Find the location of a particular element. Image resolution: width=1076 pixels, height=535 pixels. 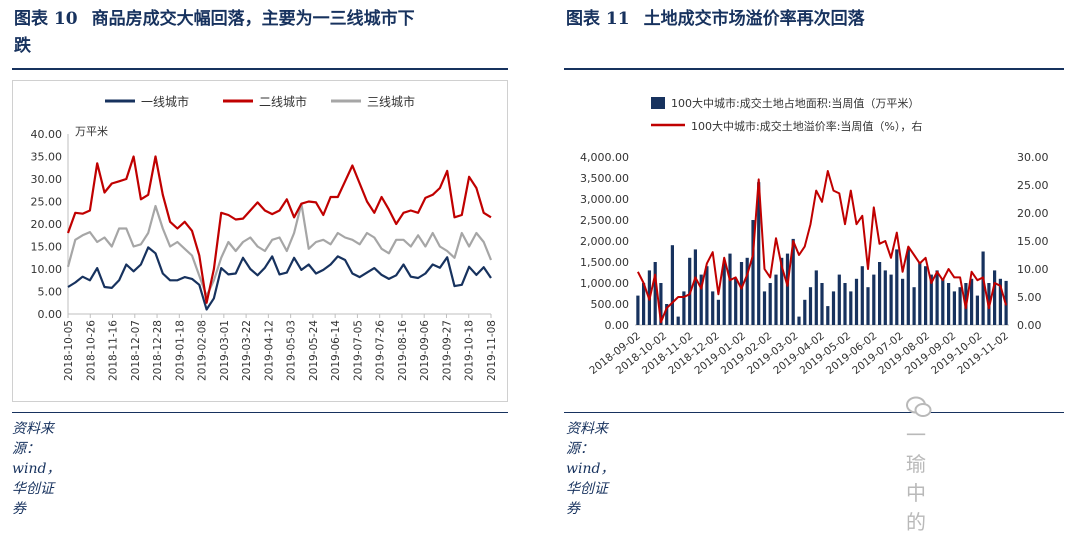

y-tick-label: 25.00 is located at coordinates (47, 202).